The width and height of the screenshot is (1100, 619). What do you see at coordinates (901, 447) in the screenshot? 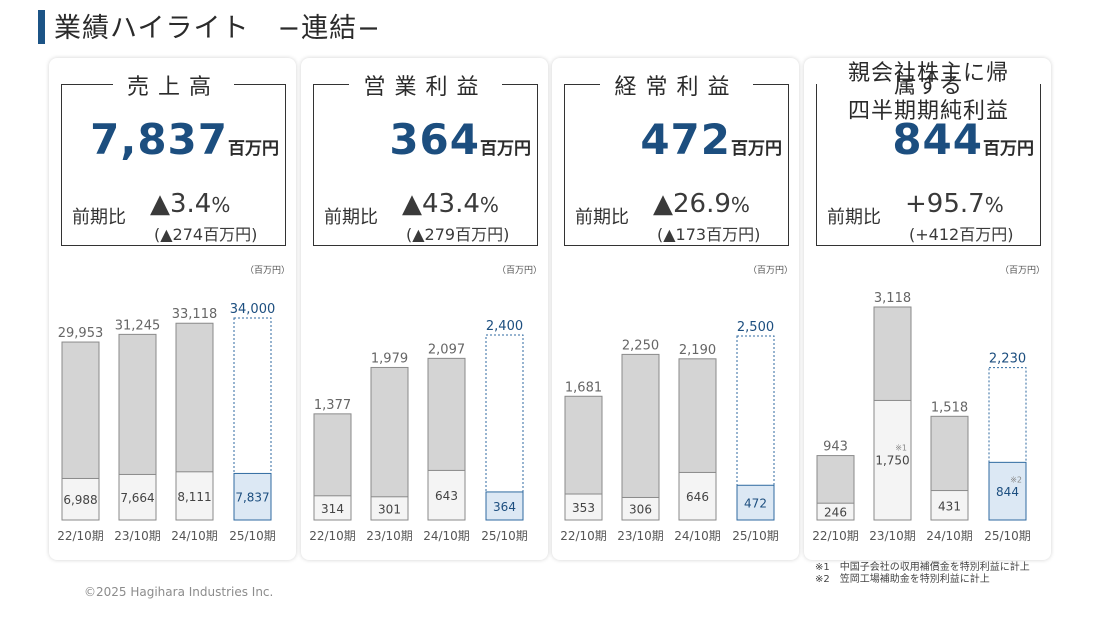
I see `footnote-mark: ※1` at bounding box center [901, 447].